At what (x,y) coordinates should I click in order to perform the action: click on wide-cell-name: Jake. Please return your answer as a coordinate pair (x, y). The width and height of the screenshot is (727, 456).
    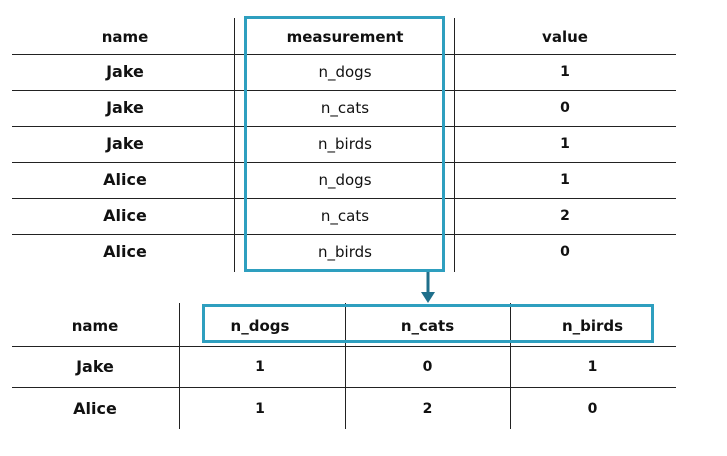
    Looking at the image, I should click on (95, 366).